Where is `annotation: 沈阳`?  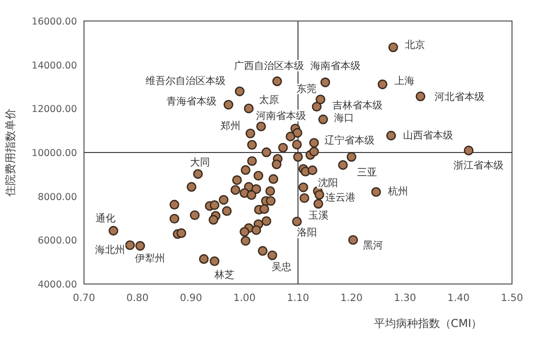
annotation: 沈阳 is located at coordinates (328, 182).